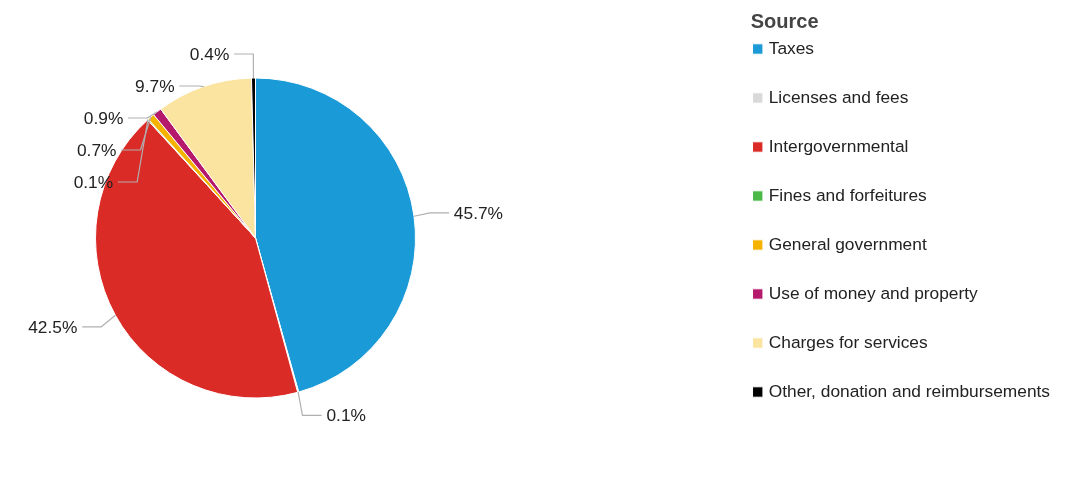 The image size is (1069, 481). Describe the element at coordinates (873, 293) in the screenshot. I see `legend-label: Use of money and property` at that location.